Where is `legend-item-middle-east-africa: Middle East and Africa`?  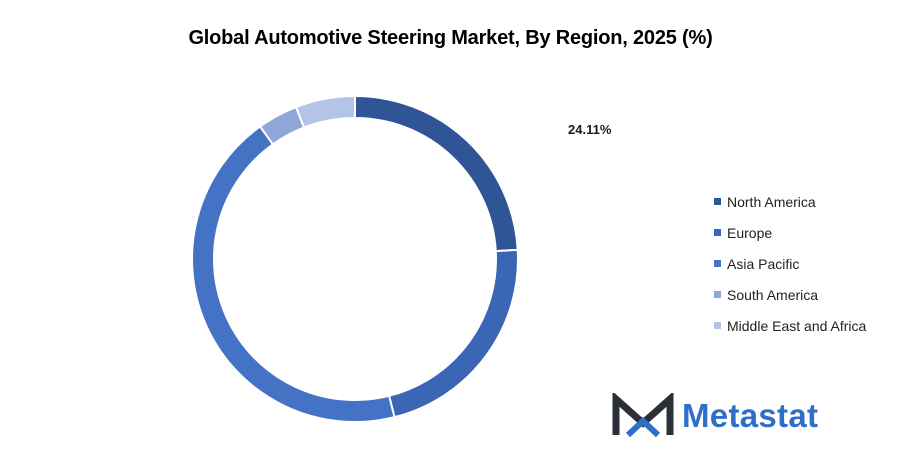
legend-item-middle-east-africa: Middle East and Africa is located at coordinates (790, 325).